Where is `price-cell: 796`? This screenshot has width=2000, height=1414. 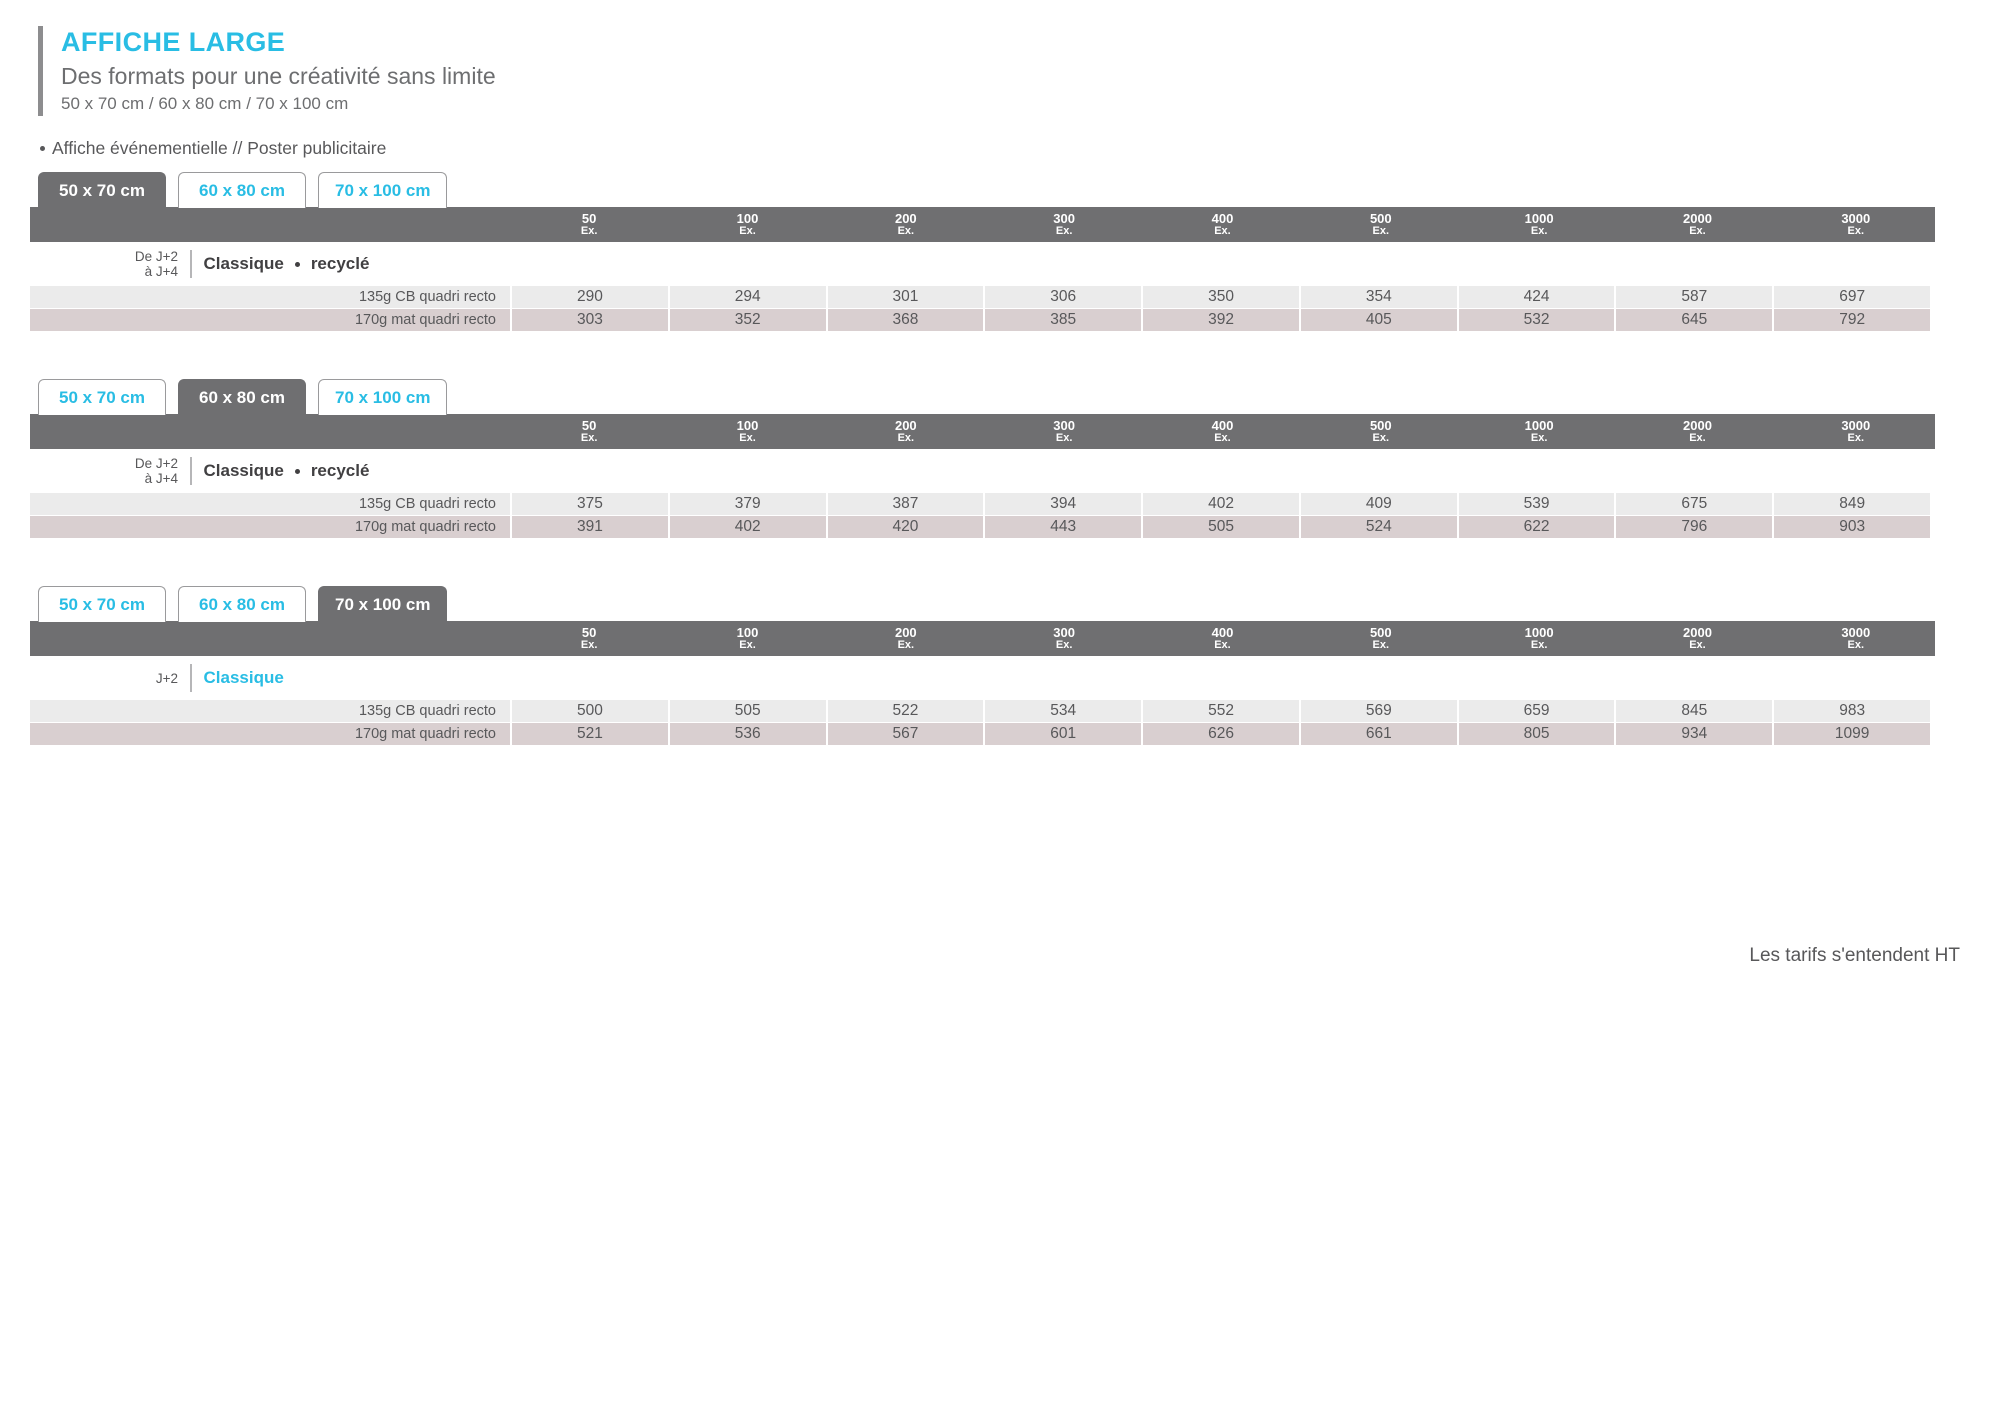 price-cell: 796 is located at coordinates (1693, 527).